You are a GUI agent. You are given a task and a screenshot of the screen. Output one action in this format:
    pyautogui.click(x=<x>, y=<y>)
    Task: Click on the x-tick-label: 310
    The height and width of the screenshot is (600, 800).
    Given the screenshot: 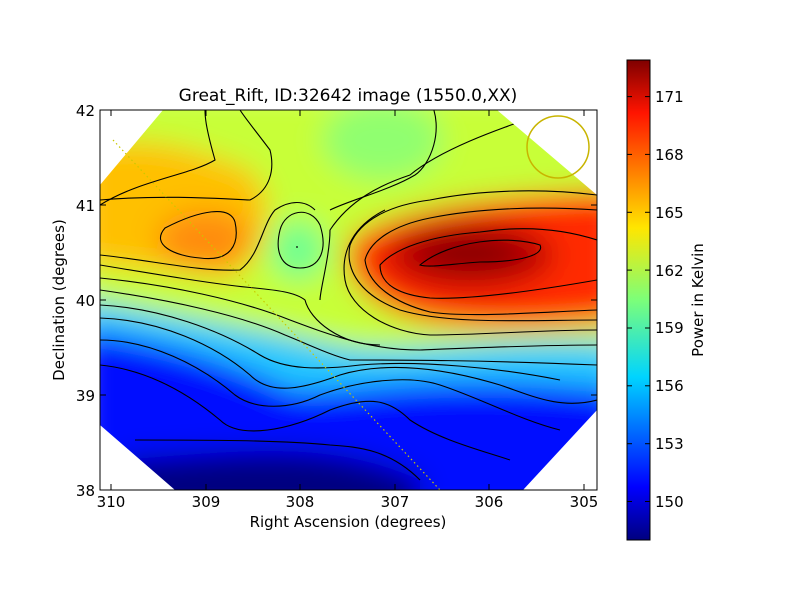 What is the action you would take?
    pyautogui.click(x=111, y=502)
    